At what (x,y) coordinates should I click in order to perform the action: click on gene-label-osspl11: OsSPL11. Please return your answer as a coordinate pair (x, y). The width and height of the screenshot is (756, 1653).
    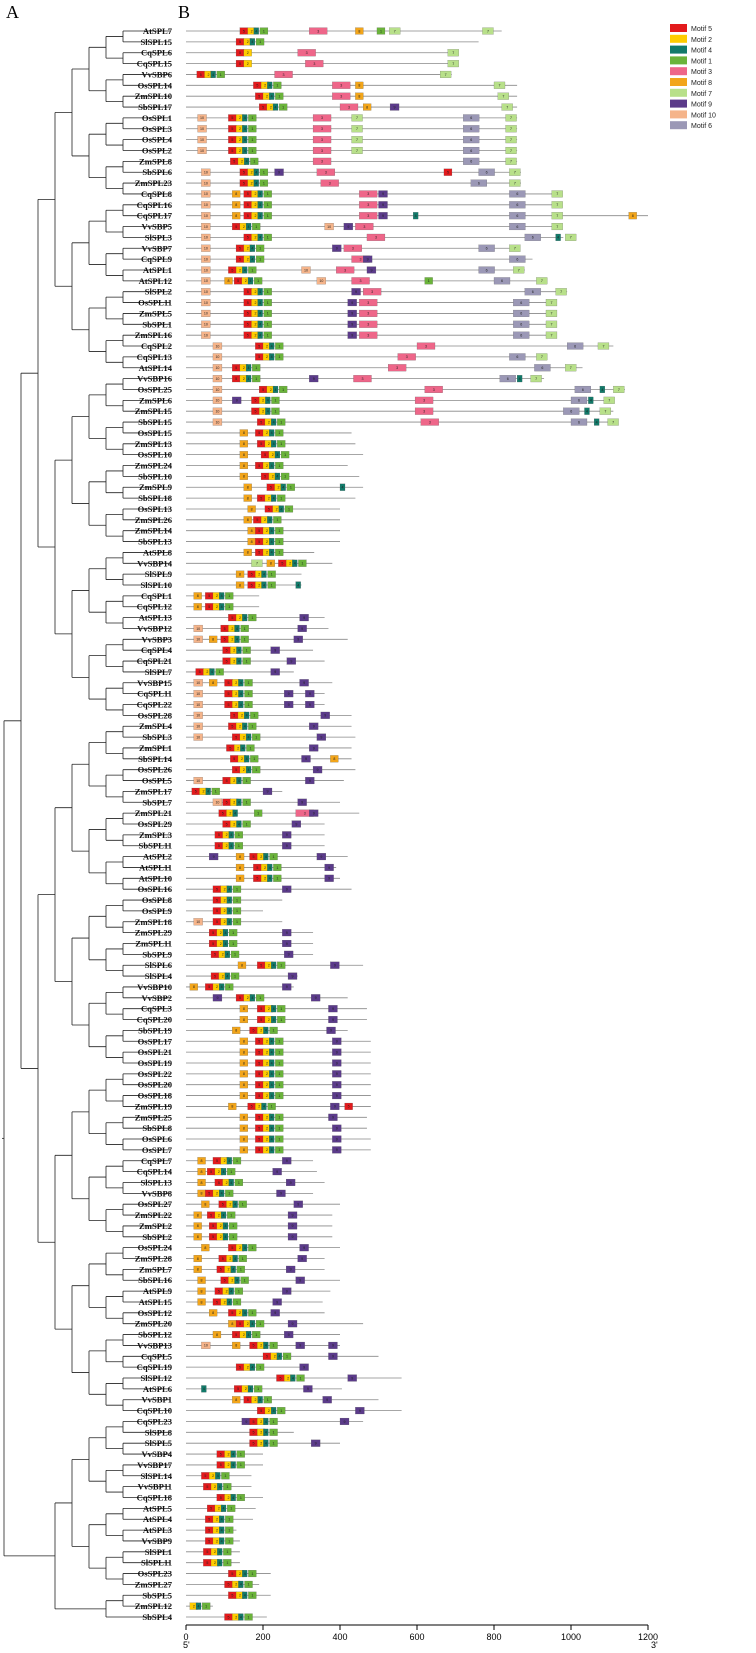
    Looking at the image, I should click on (155, 303).